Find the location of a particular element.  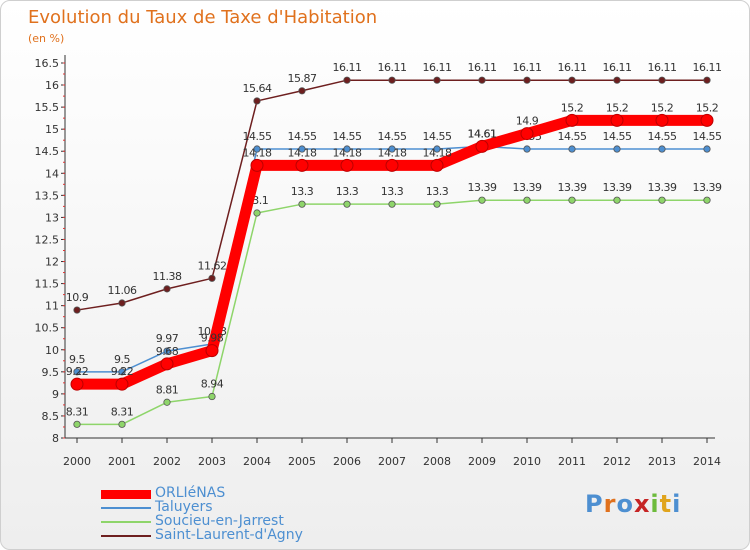

y-tick-label: 12.5 is located at coordinates (47, 239).